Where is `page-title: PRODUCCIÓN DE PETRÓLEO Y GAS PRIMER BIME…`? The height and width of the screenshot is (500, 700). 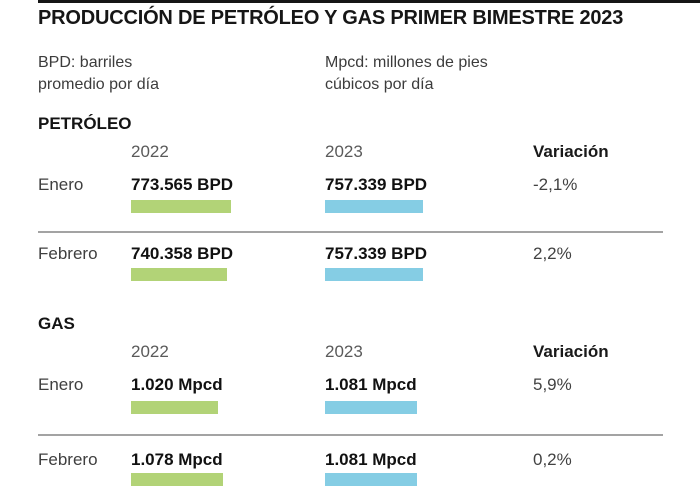
page-title: PRODUCCIÓN DE PETRÓLEO Y GAS PRIMER BIME… is located at coordinates (331, 18).